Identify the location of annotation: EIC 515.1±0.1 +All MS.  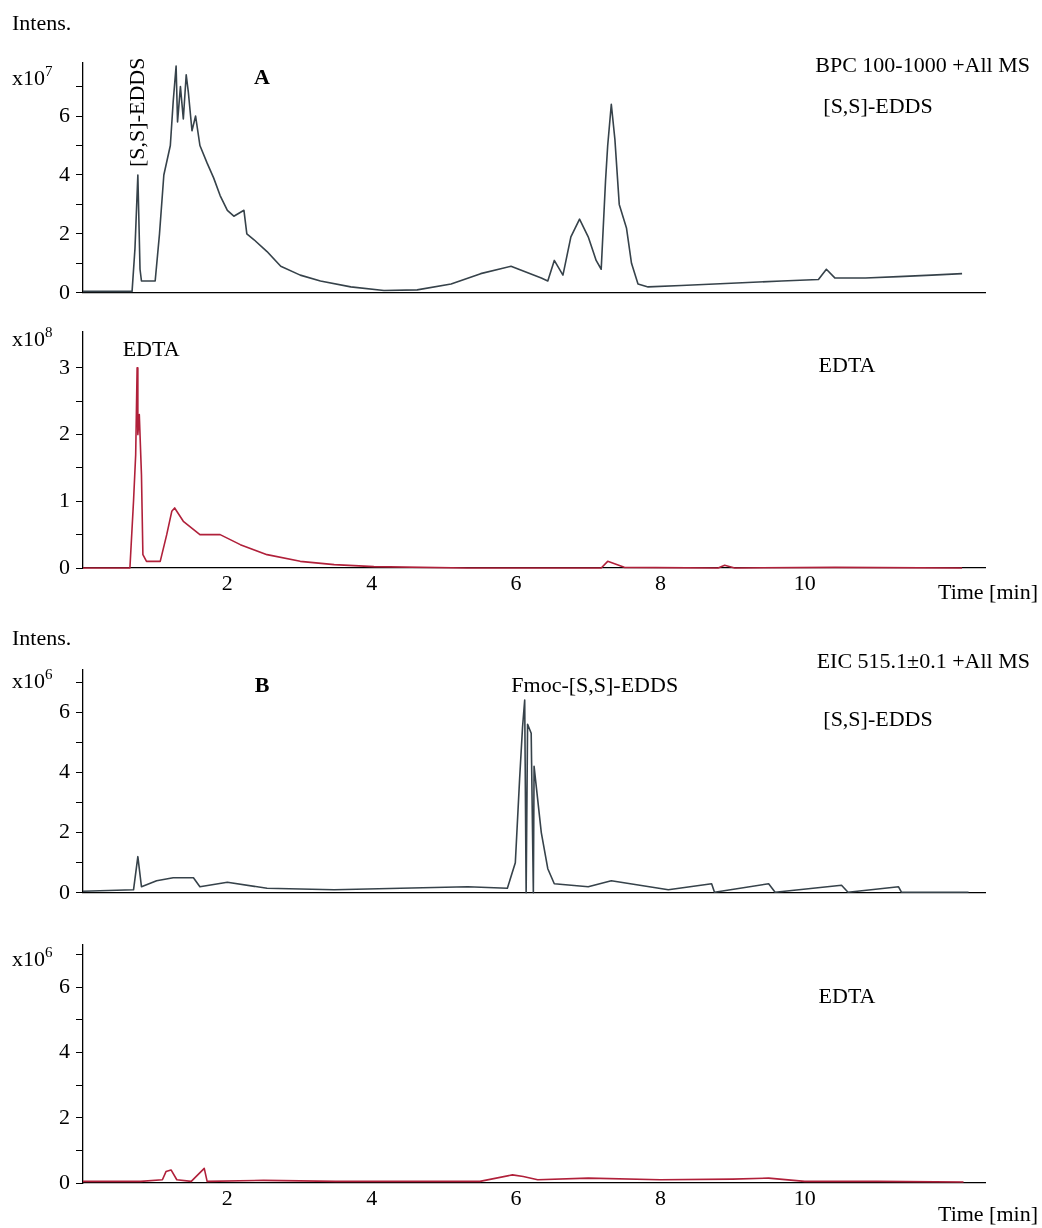
(923, 660).